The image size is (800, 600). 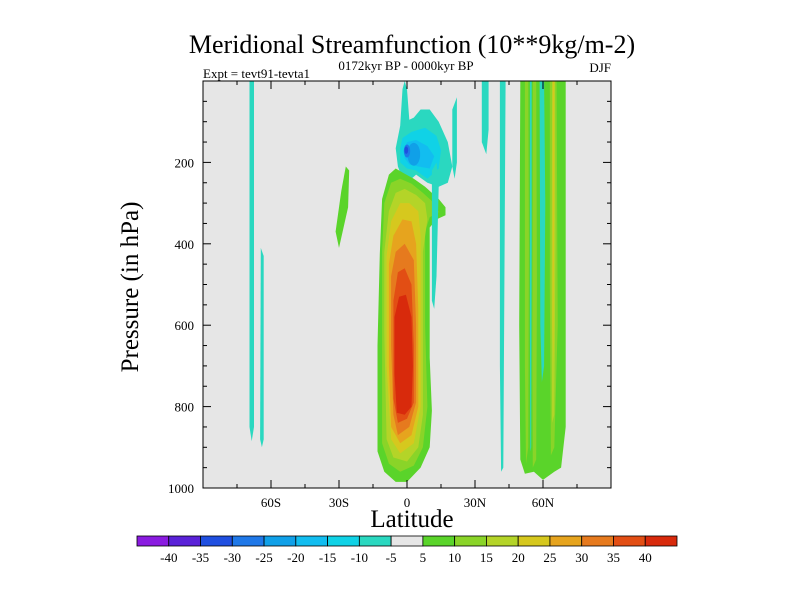 I want to click on colorbar-label: 35, so click(x=613, y=557).